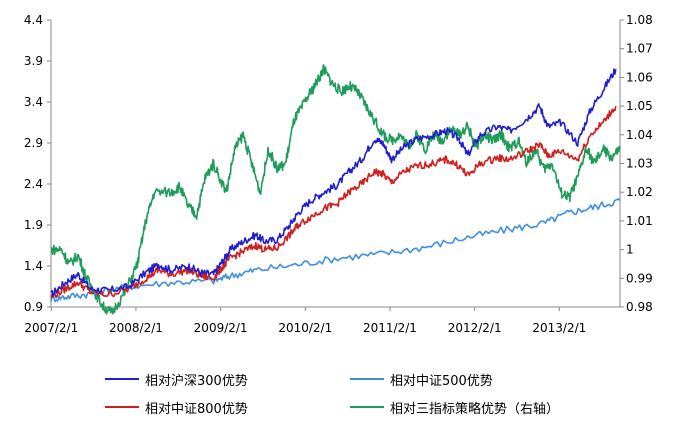  Describe the element at coordinates (639, 20) in the screenshot. I see `y-right-tick-label: 1.08` at that location.